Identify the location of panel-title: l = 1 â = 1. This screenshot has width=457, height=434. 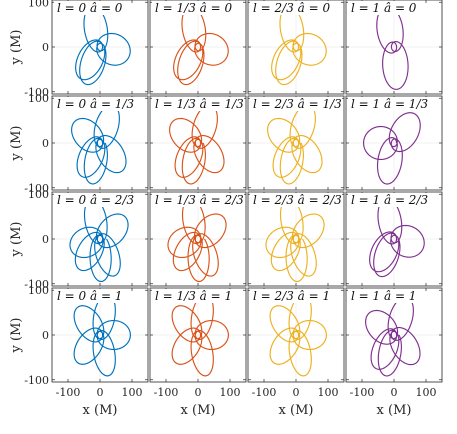
(383, 296).